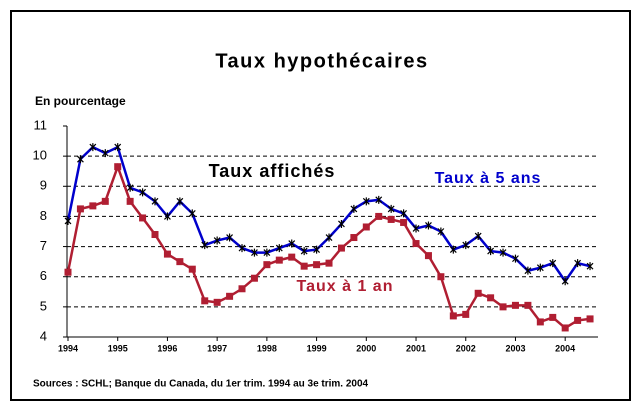 The width and height of the screenshot is (641, 402). I want to click on y-tick-label: 7, so click(43, 245).